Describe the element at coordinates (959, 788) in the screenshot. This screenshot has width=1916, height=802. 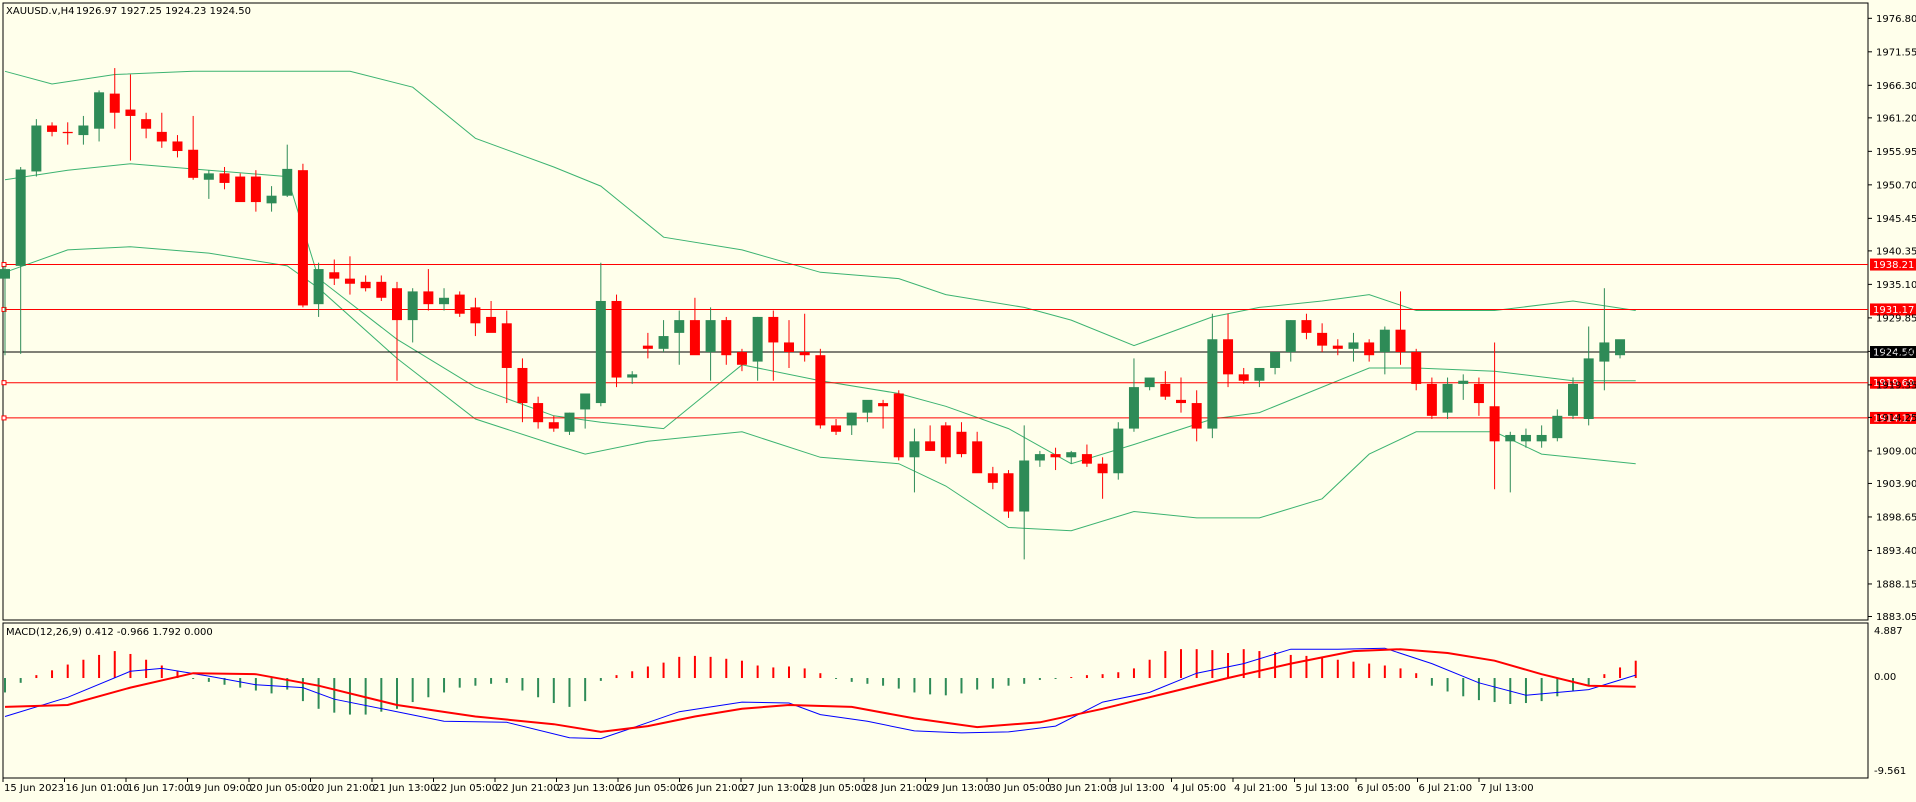
I see `time-tick-label: 29 Jun 13:00` at that location.